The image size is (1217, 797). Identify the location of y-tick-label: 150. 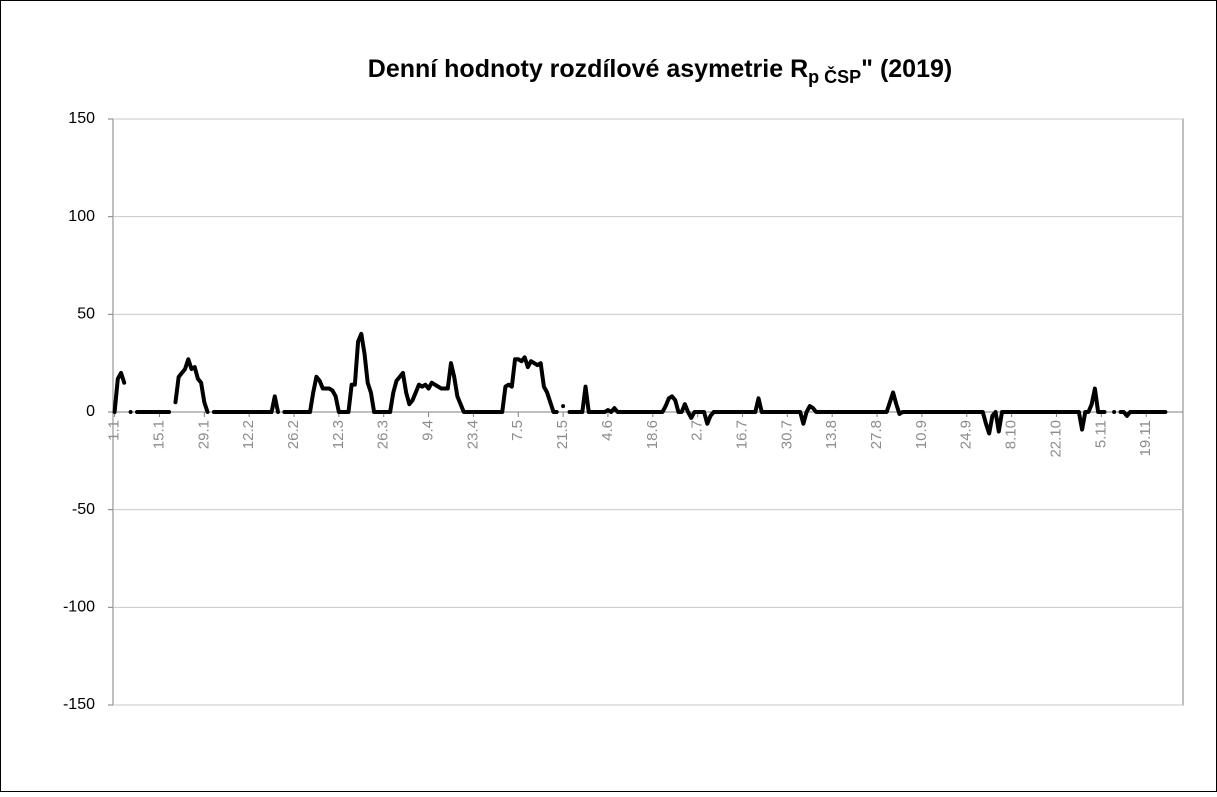
(81, 118).